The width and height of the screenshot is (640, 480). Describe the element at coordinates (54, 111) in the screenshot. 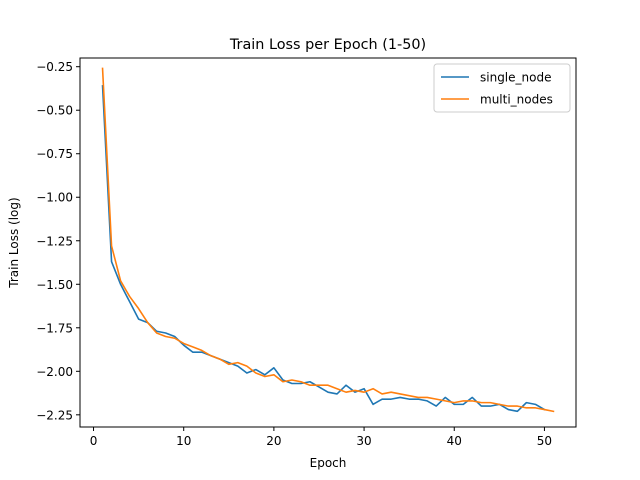

I see `y-tick-label: −0.50` at that location.